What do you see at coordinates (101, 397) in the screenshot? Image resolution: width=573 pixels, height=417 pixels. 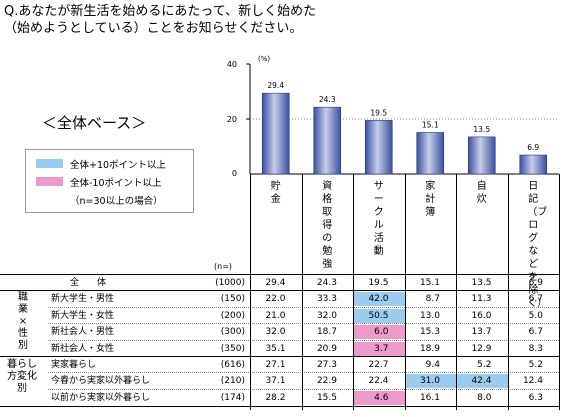 I see `row-label: 以前から実家以外暮らし` at bounding box center [101, 397].